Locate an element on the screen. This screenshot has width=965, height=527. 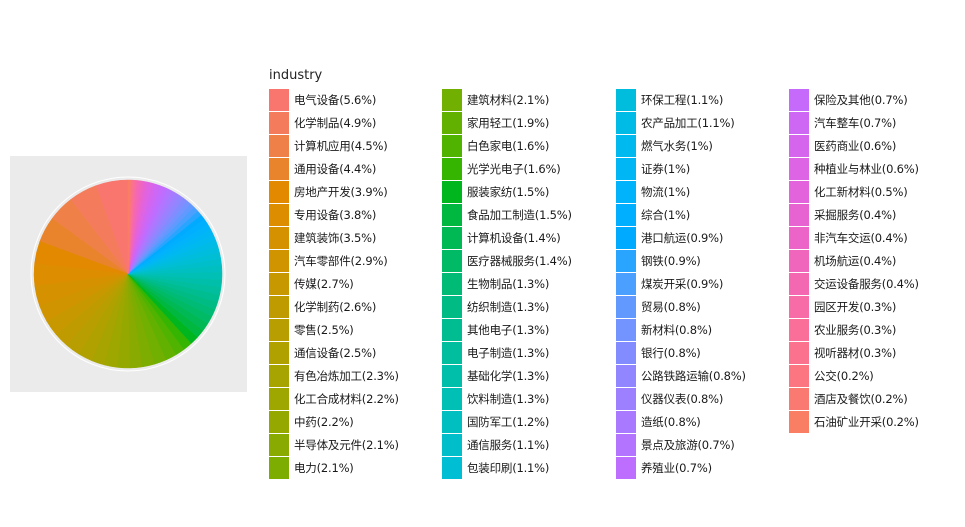
legend-label: 公交(0.2%) is located at coordinates (844, 375).